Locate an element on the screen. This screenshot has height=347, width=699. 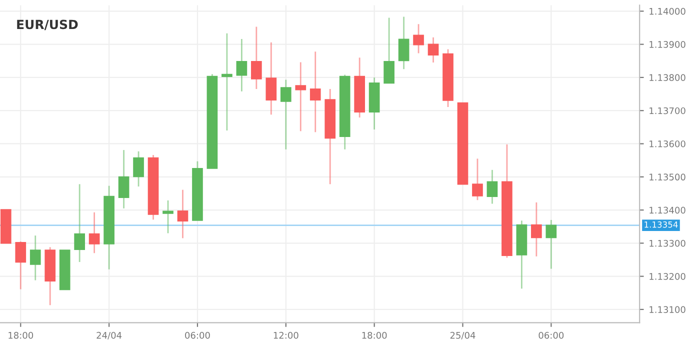
y-tick-label: 1.14000 is located at coordinates (668, 11).